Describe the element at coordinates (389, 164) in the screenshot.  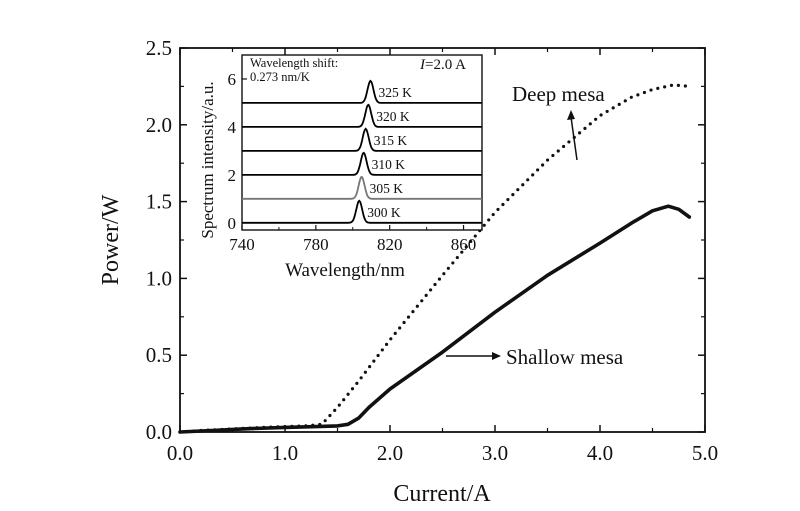
I see `inset-temperature-label: 310 K` at that location.